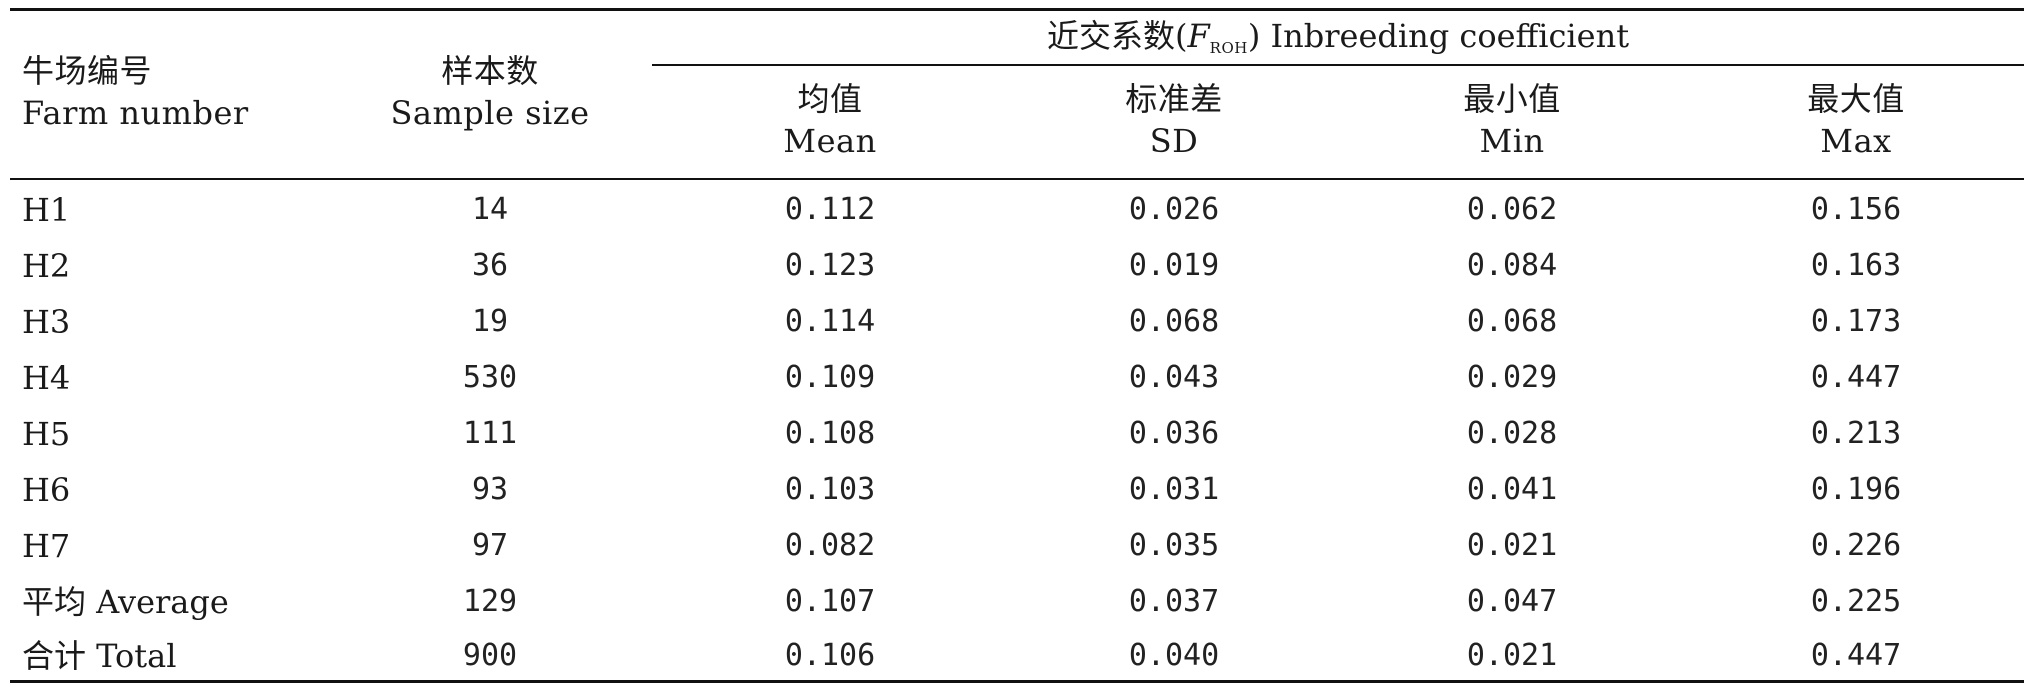 The width and height of the screenshot is (2032, 688). What do you see at coordinates (1856, 99) in the screenshot?
I see `header-max-zh: 最大值` at bounding box center [1856, 99].